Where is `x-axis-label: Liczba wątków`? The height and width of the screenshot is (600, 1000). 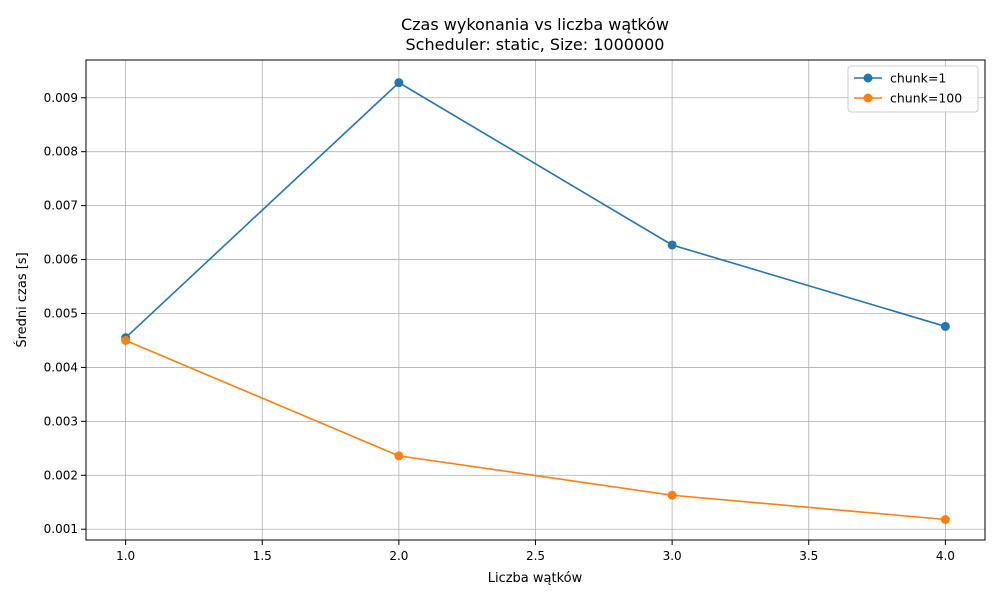
x-axis-label: Liczba wątków is located at coordinates (535, 578).